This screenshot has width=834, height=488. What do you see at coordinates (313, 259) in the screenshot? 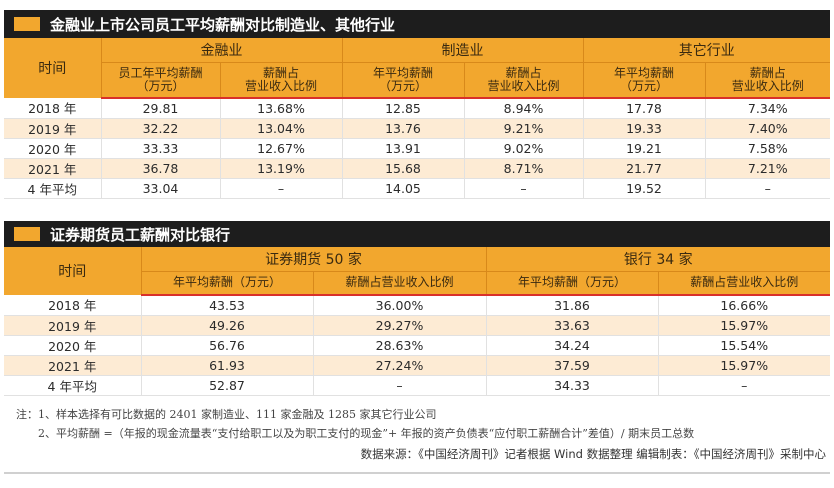
I see `table2-group-securities: 证券期货 50 家` at bounding box center [313, 259].